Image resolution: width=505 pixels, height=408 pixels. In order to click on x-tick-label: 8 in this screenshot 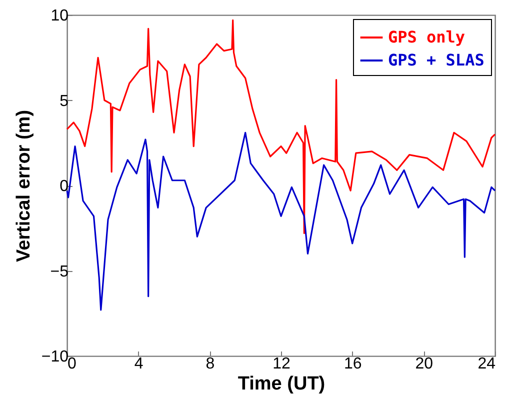, I will do `click(210, 364)`.